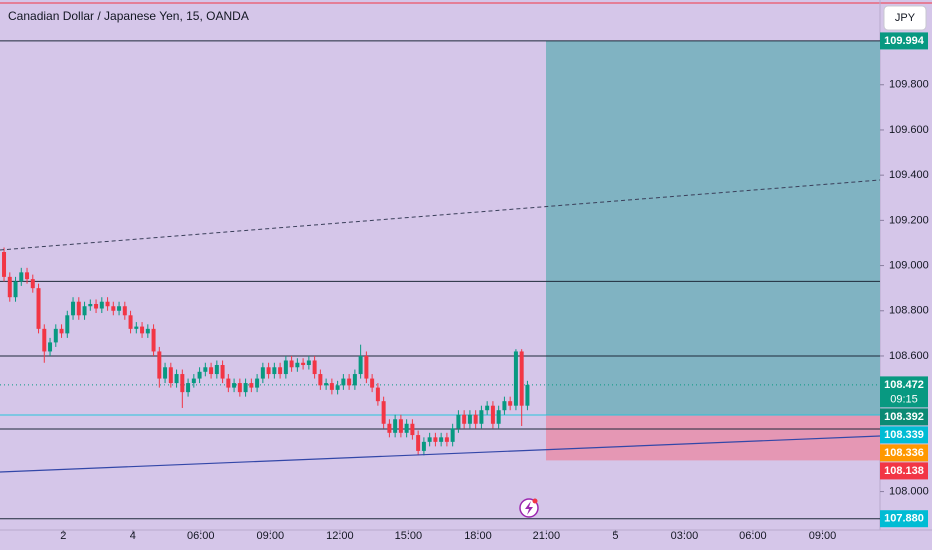 Image resolution: width=932 pixels, height=550 pixels. I want to click on x-tick-label: 18:00, so click(478, 536).